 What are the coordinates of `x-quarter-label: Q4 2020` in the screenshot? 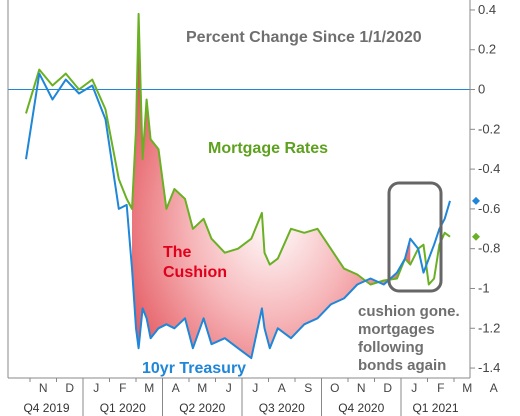 It's located at (361, 408).